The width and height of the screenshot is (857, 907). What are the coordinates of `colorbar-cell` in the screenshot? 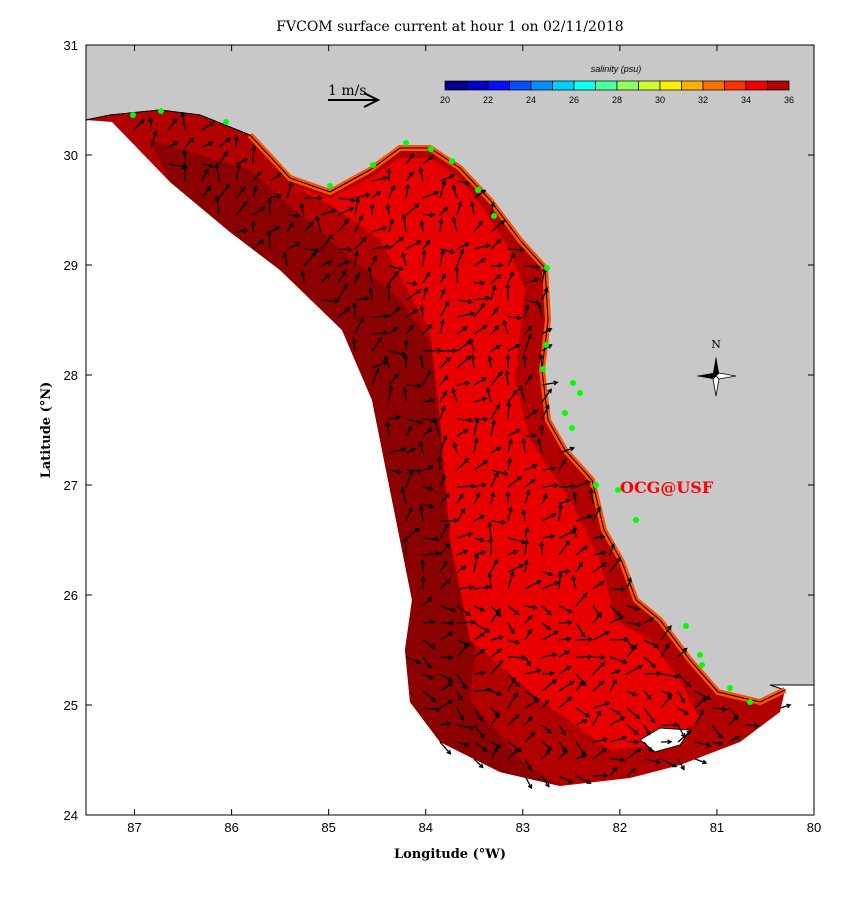 It's located at (606, 85).